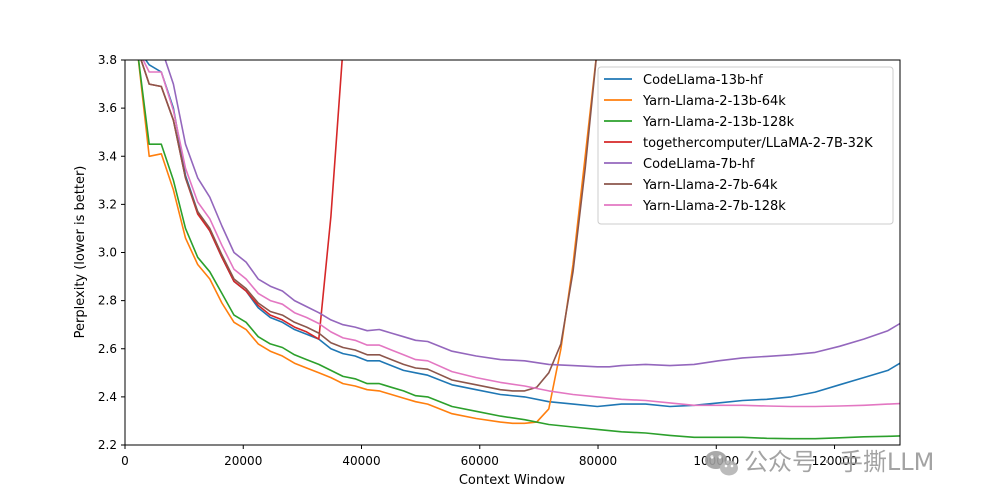 Image resolution: width=1000 pixels, height=500 pixels. What do you see at coordinates (598, 461) in the screenshot?
I see `x-tick-label: 80000` at bounding box center [598, 461].